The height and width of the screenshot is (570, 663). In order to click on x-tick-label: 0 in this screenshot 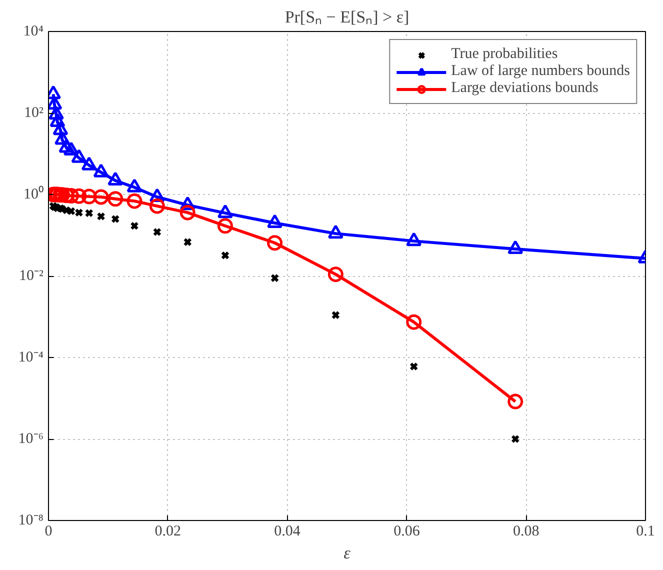, I will do `click(48, 532)`.